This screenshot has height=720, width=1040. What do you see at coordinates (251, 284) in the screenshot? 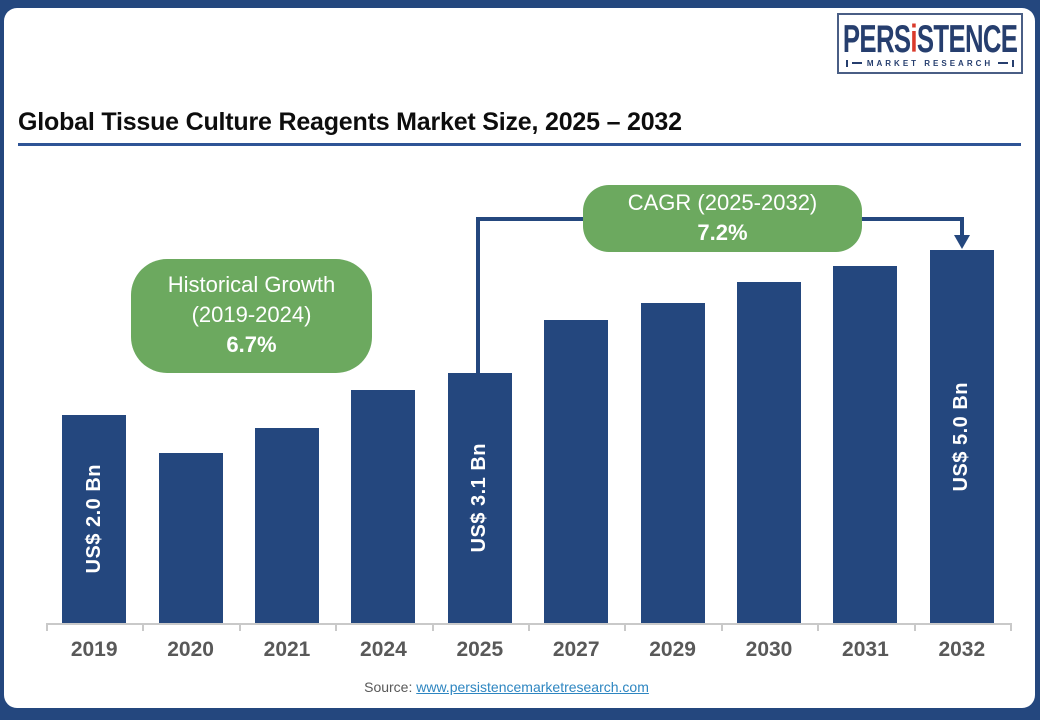
I see `historical-growth-line1: Historical Growth` at bounding box center [251, 284].